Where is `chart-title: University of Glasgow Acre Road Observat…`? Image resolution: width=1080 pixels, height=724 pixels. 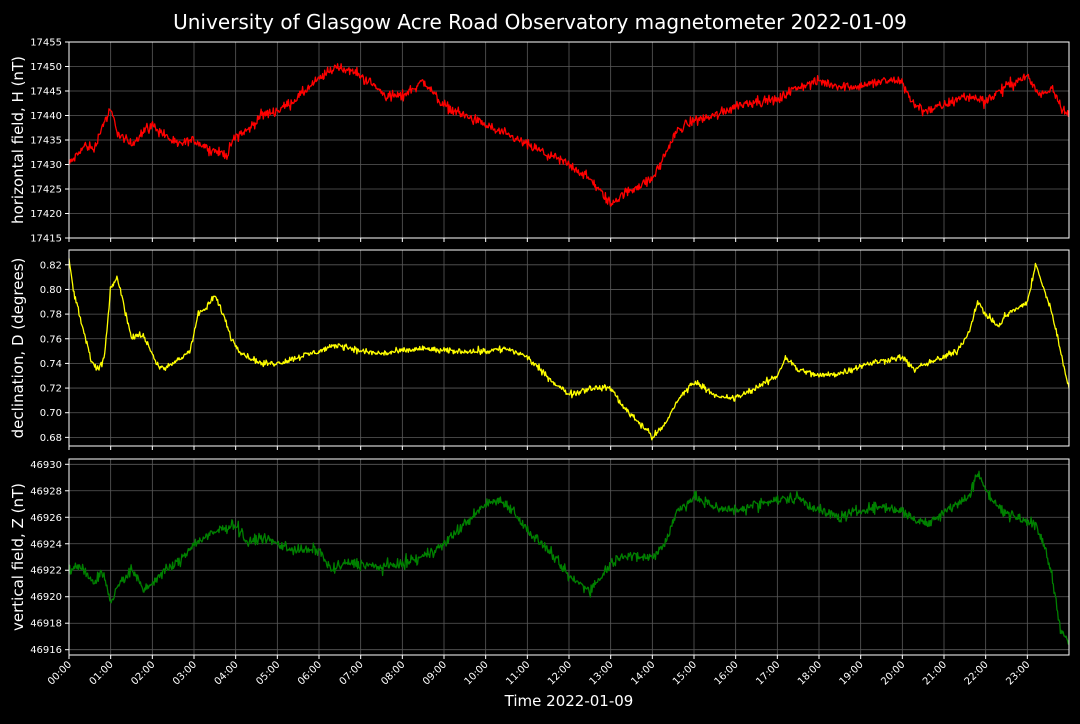
chart-title: University of Glasgow Acre Road Observat… is located at coordinates (540, 22).